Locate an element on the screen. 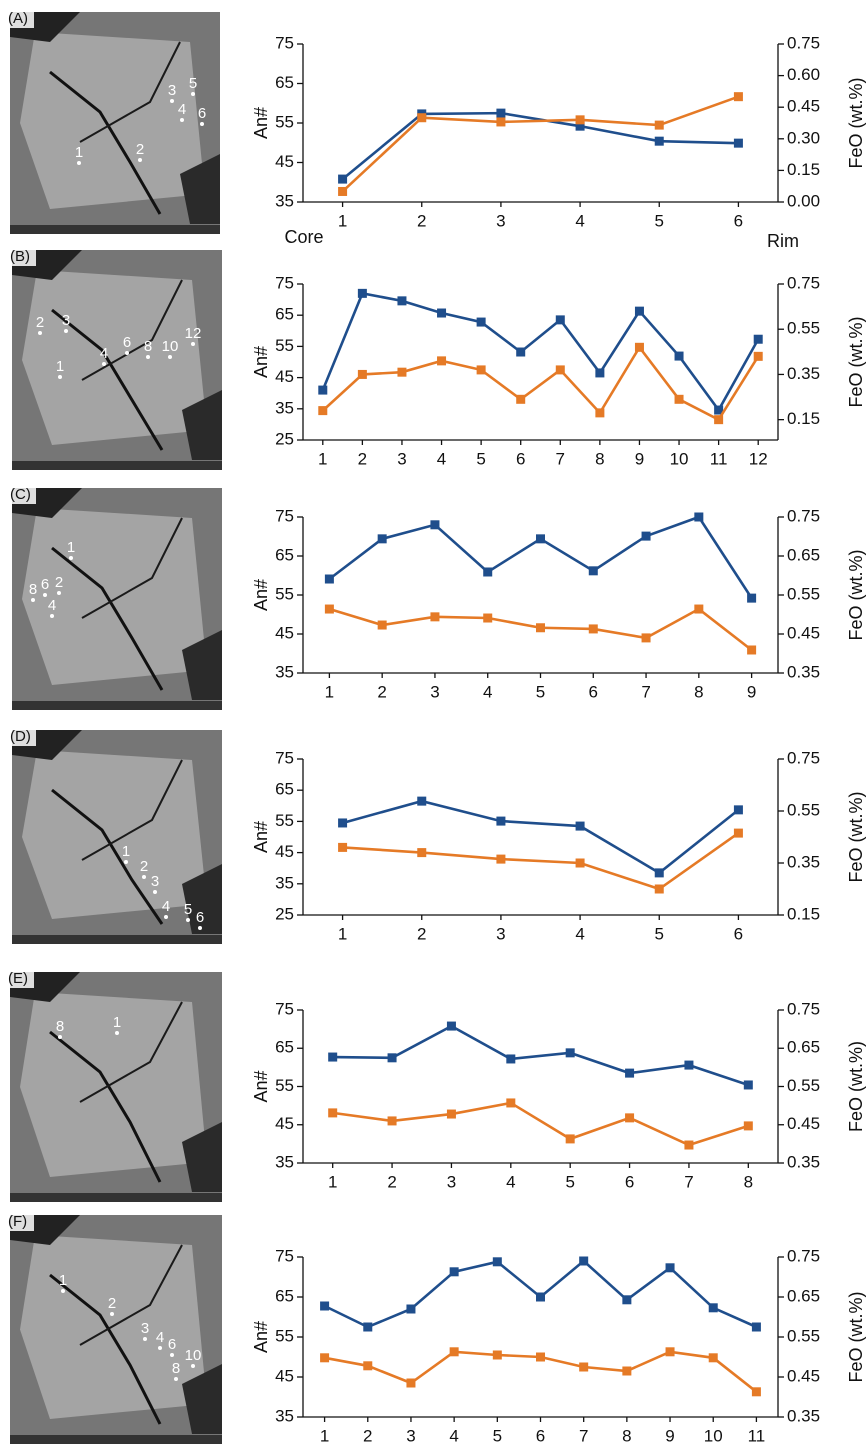  image-point-label: 4 is located at coordinates (166, 906).